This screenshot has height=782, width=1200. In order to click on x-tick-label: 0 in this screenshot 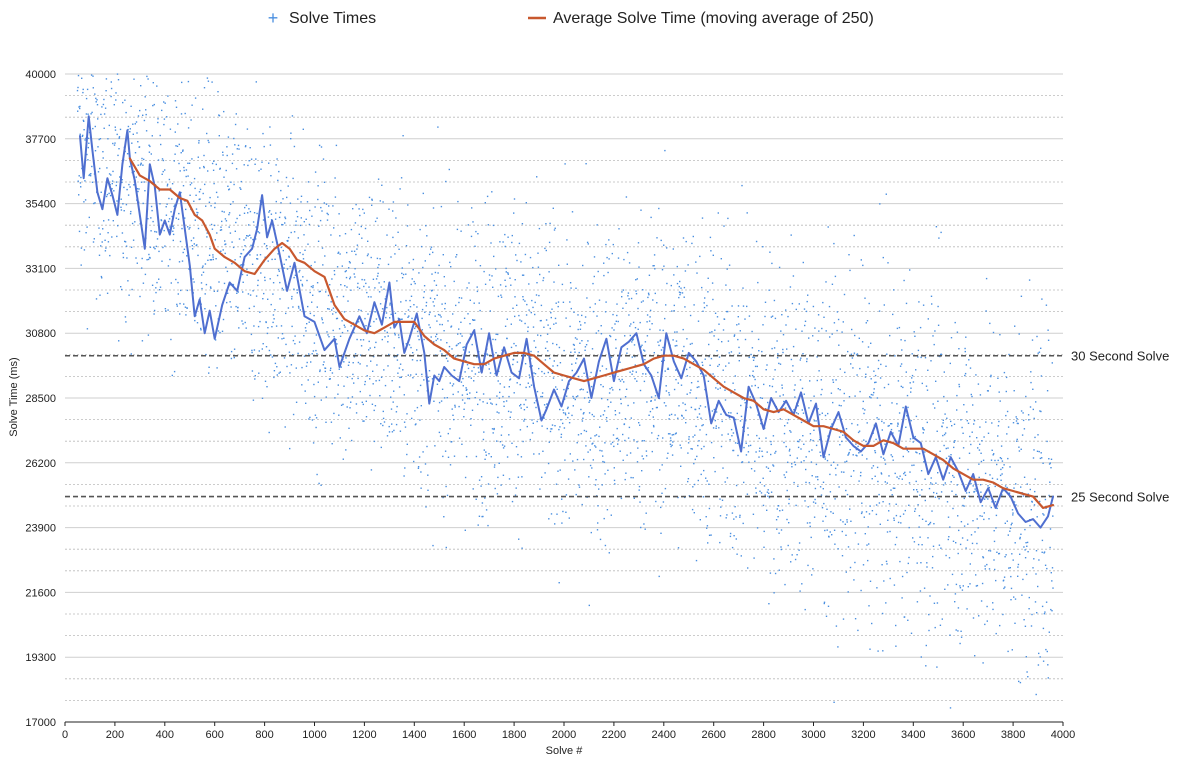, I will do `click(65, 735)`.